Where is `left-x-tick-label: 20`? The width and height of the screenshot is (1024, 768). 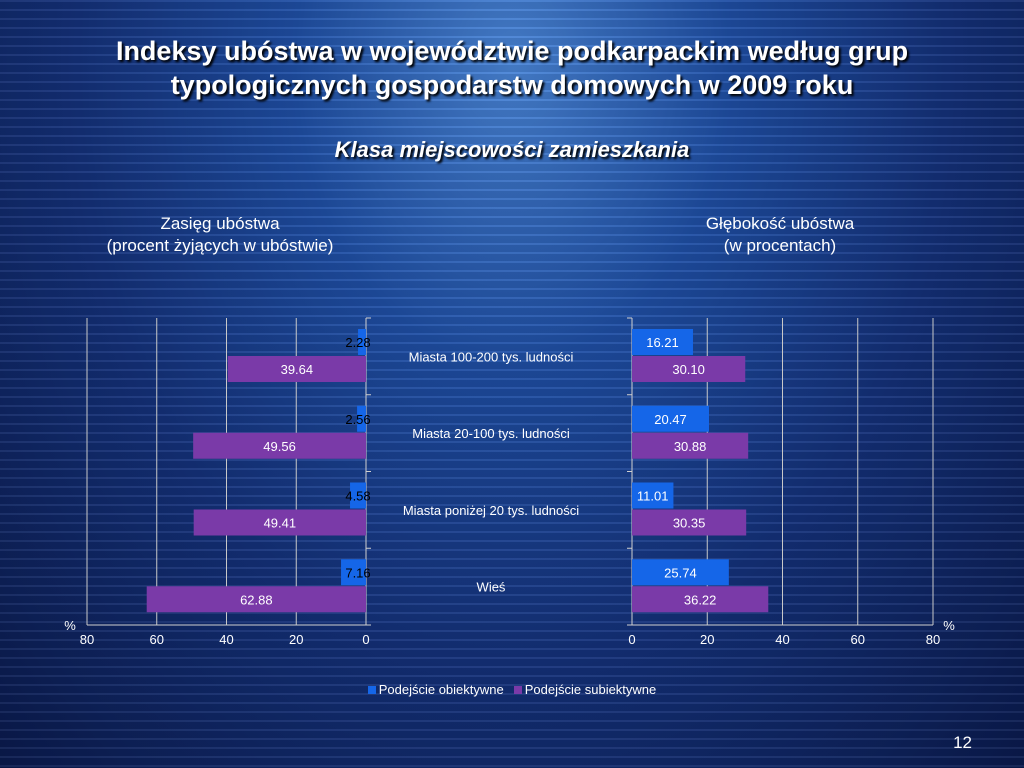
left-x-tick-label: 20 is located at coordinates (296, 639).